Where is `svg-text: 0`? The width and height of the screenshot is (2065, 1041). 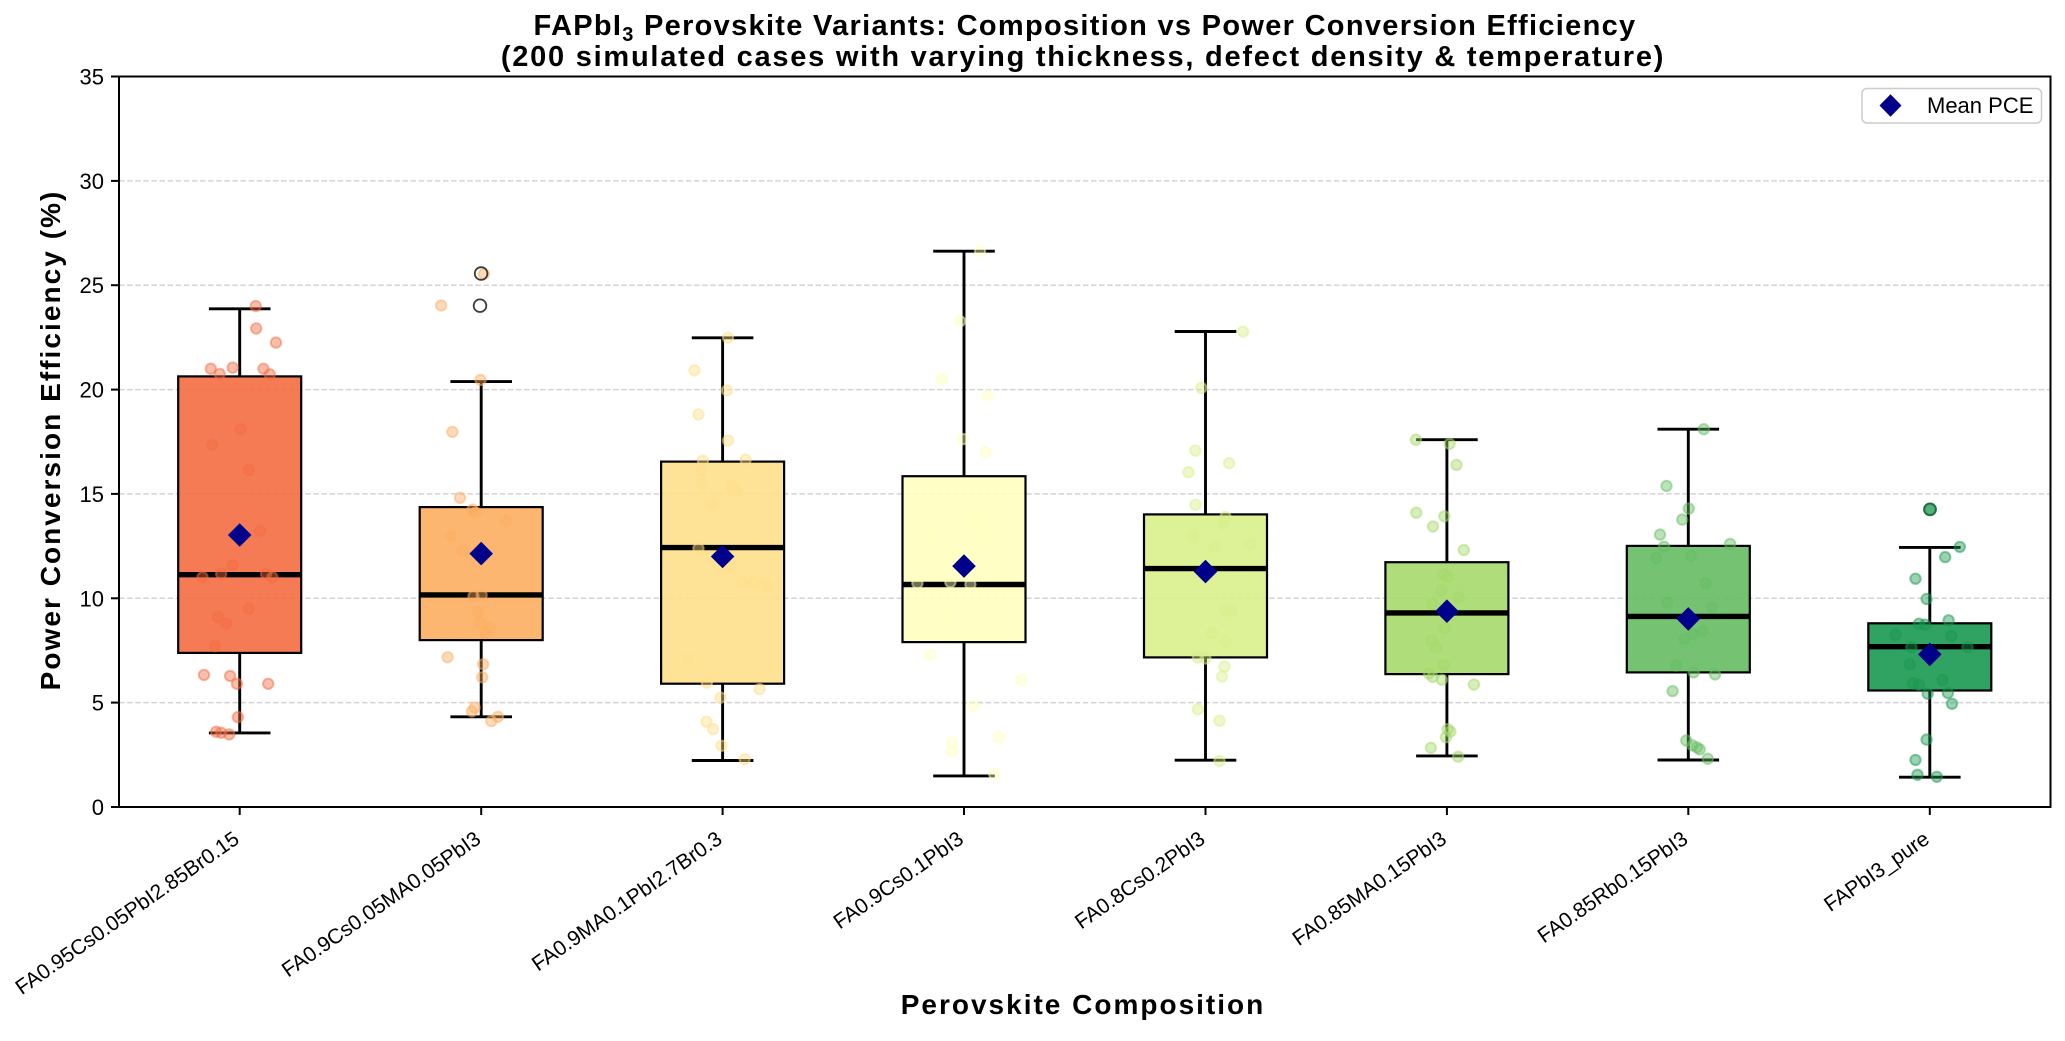 svg-text: 0 is located at coordinates (98, 807).